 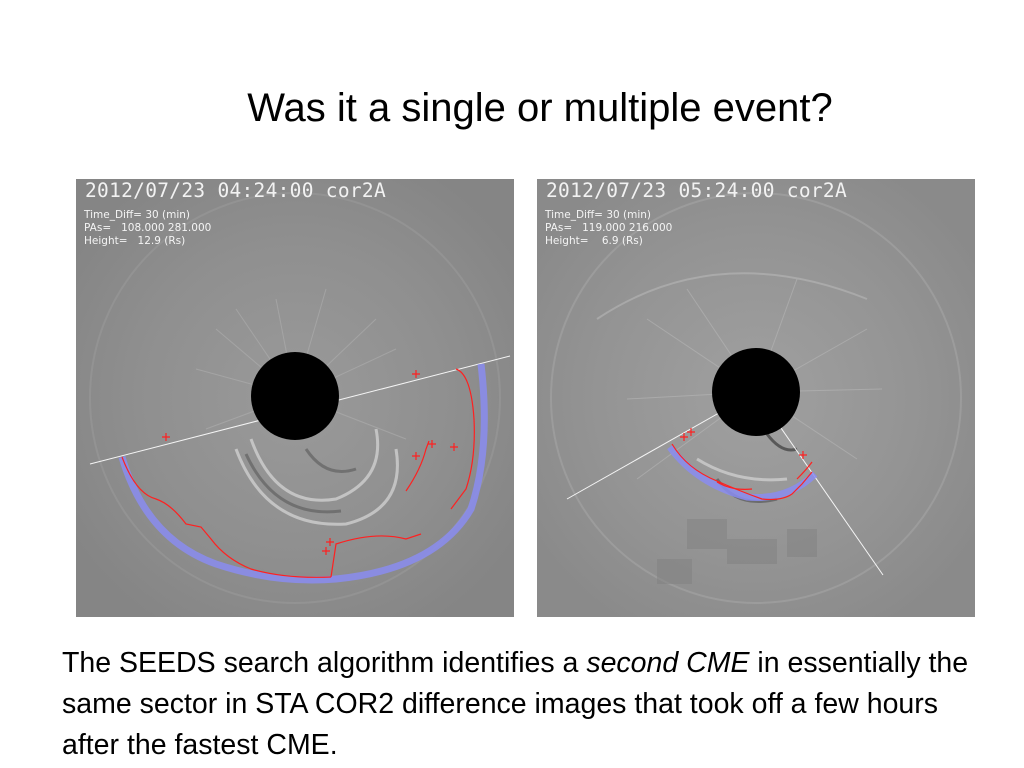 I want to click on panel-timestamp-left: 2012/07/23 04:24:00 cor2A, so click(x=235, y=190).